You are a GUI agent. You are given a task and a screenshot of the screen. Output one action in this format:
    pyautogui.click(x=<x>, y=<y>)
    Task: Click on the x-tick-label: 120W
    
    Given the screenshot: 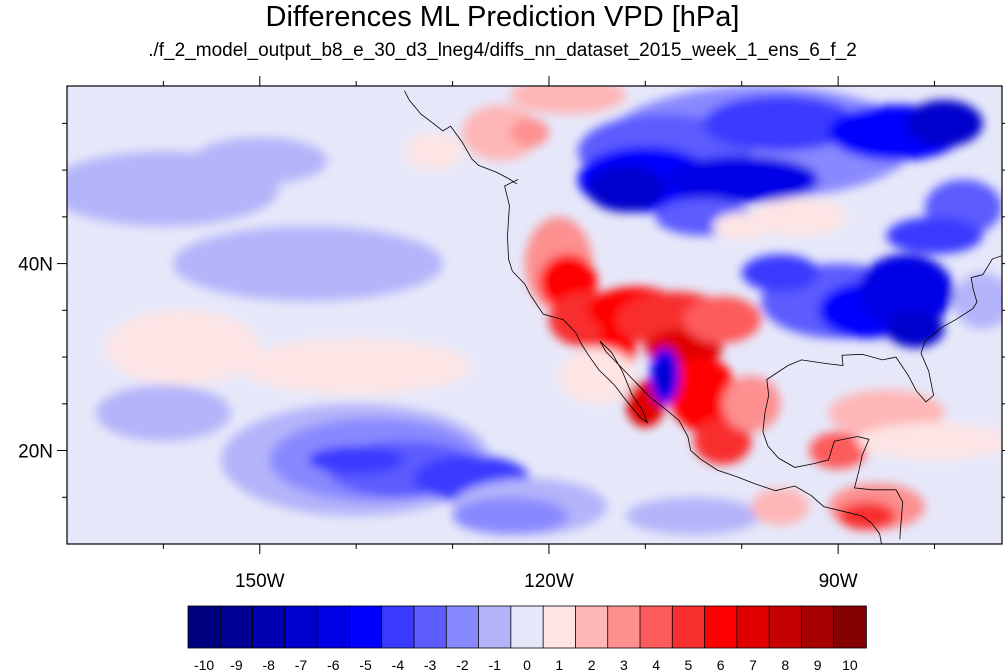 What is the action you would take?
    pyautogui.click(x=549, y=581)
    